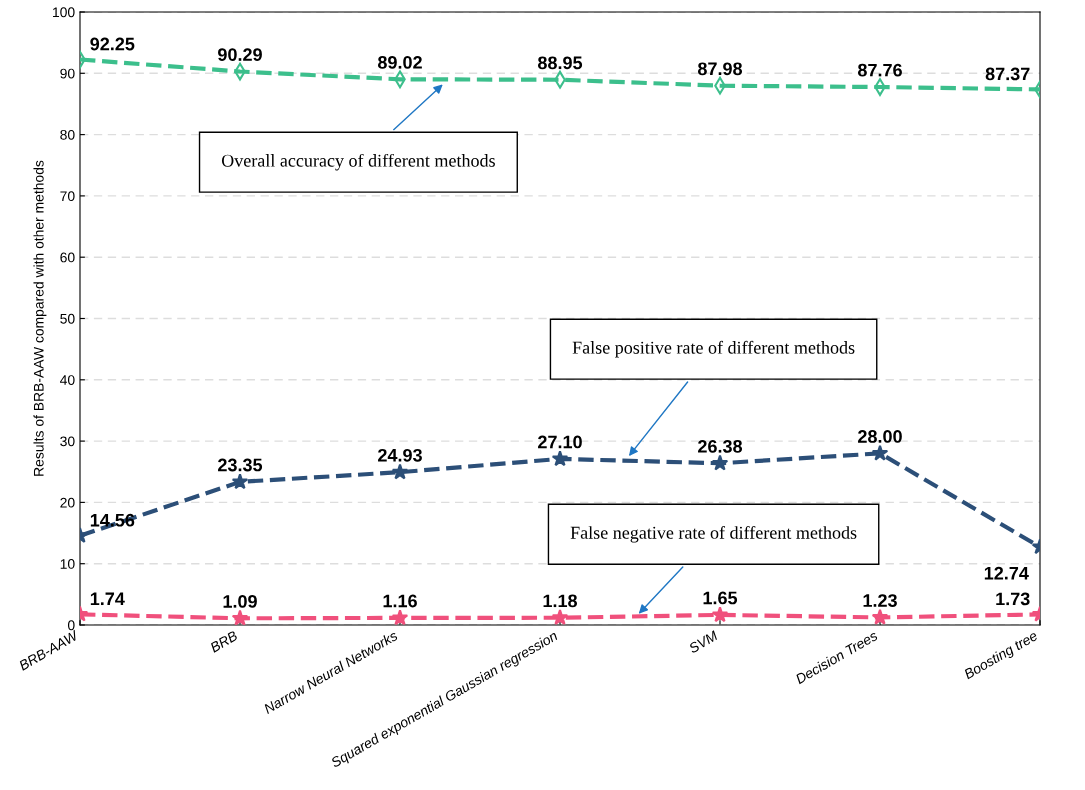 The width and height of the screenshot is (1085, 790). What do you see at coordinates (720, 598) in the screenshot?
I see `data-label: 1.65` at bounding box center [720, 598].